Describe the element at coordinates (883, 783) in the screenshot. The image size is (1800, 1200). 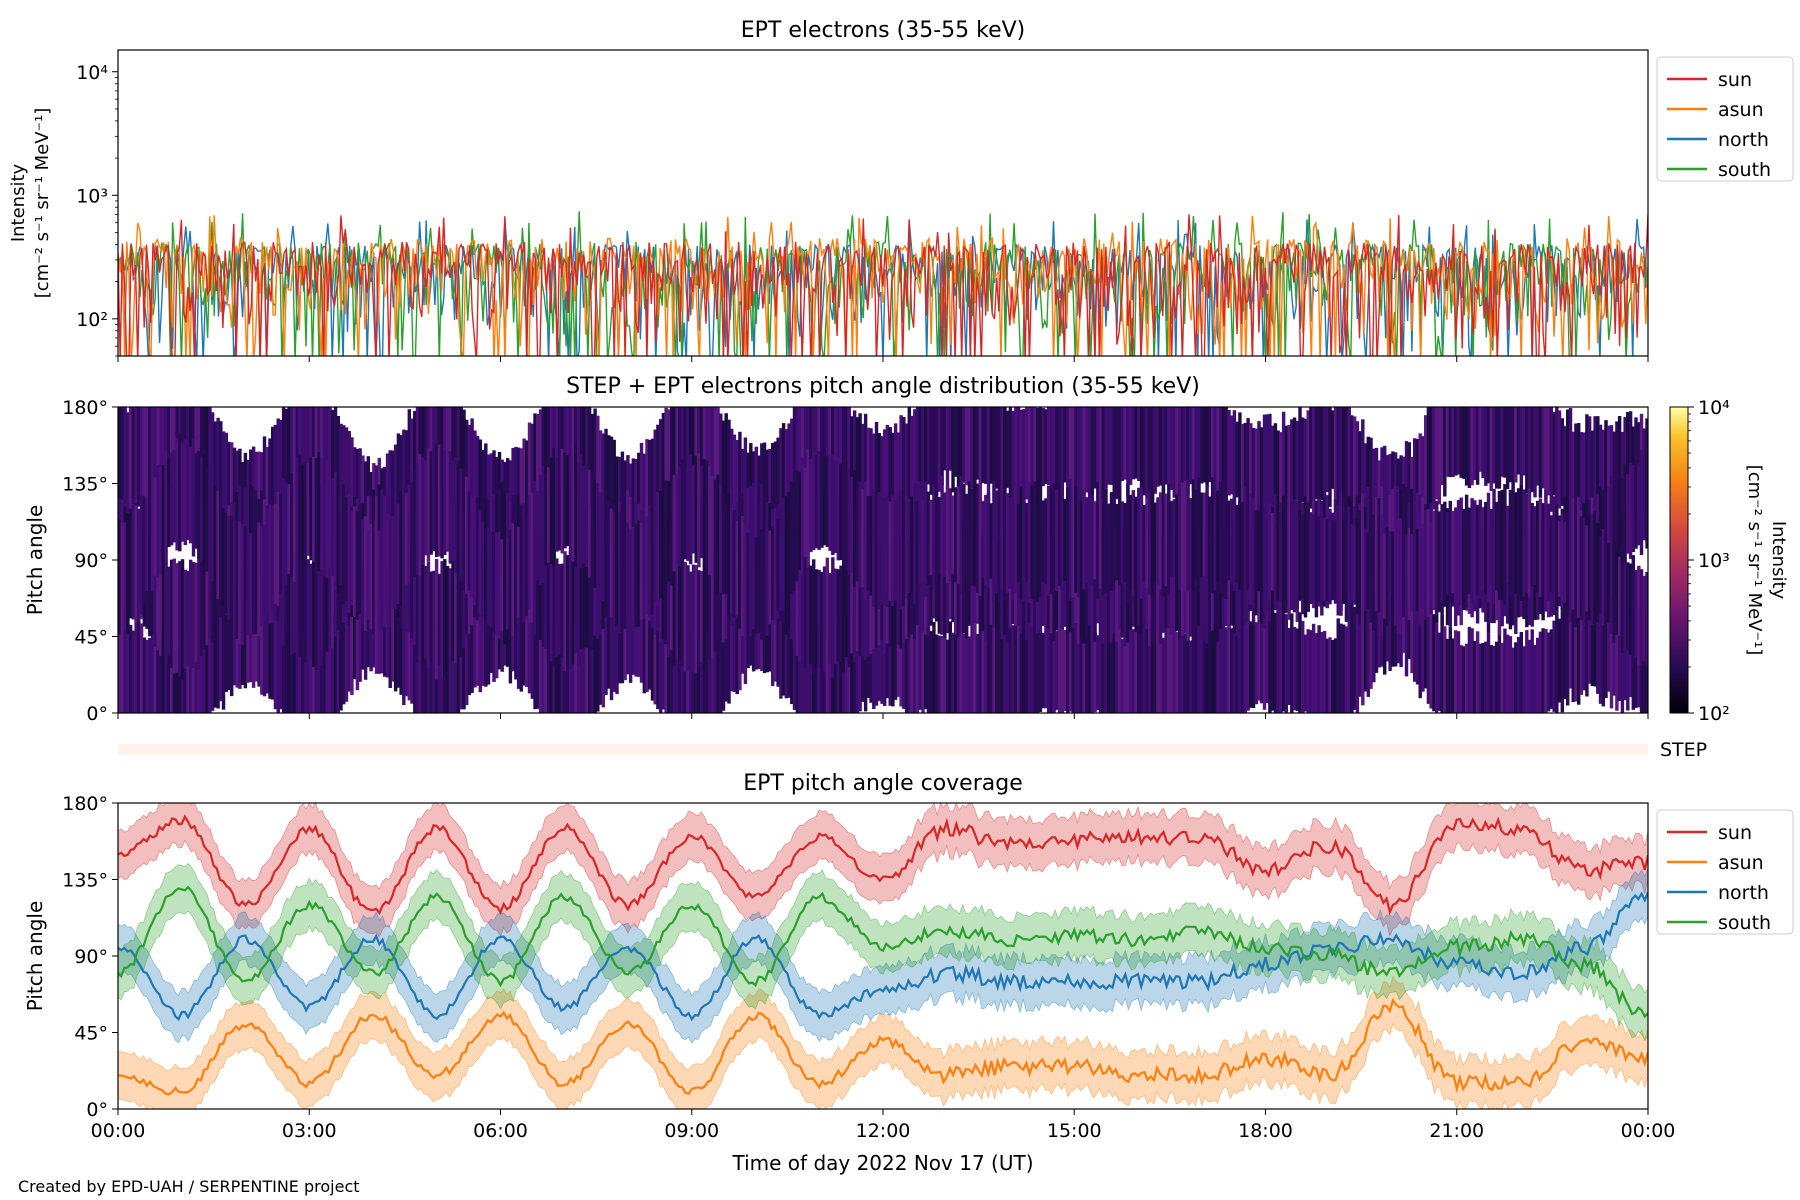
I see `panel3-title: EPT pitch angle coverage` at that location.